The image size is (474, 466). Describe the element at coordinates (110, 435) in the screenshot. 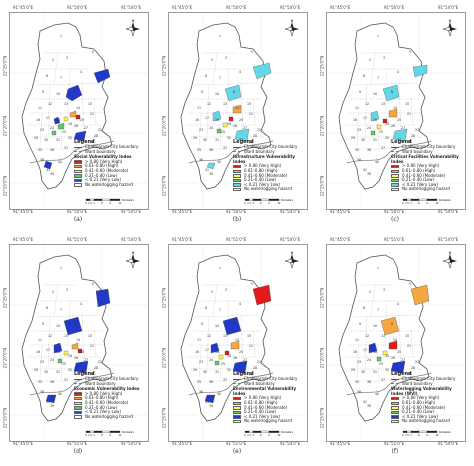

I see `scale-tick-label: 9` at that location.